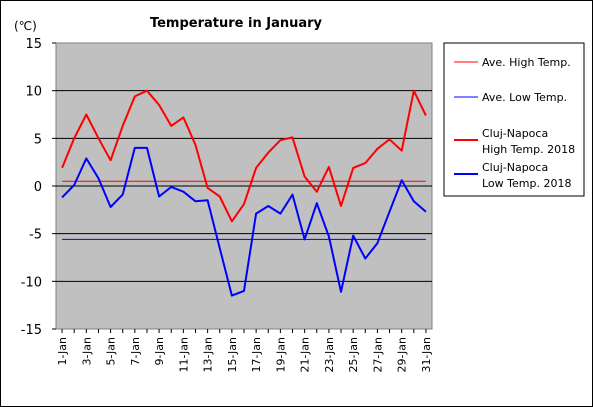 Image resolution: width=593 pixels, height=407 pixels. Describe the element at coordinates (31, 282) in the screenshot. I see `y-tick-label: -10` at that location.